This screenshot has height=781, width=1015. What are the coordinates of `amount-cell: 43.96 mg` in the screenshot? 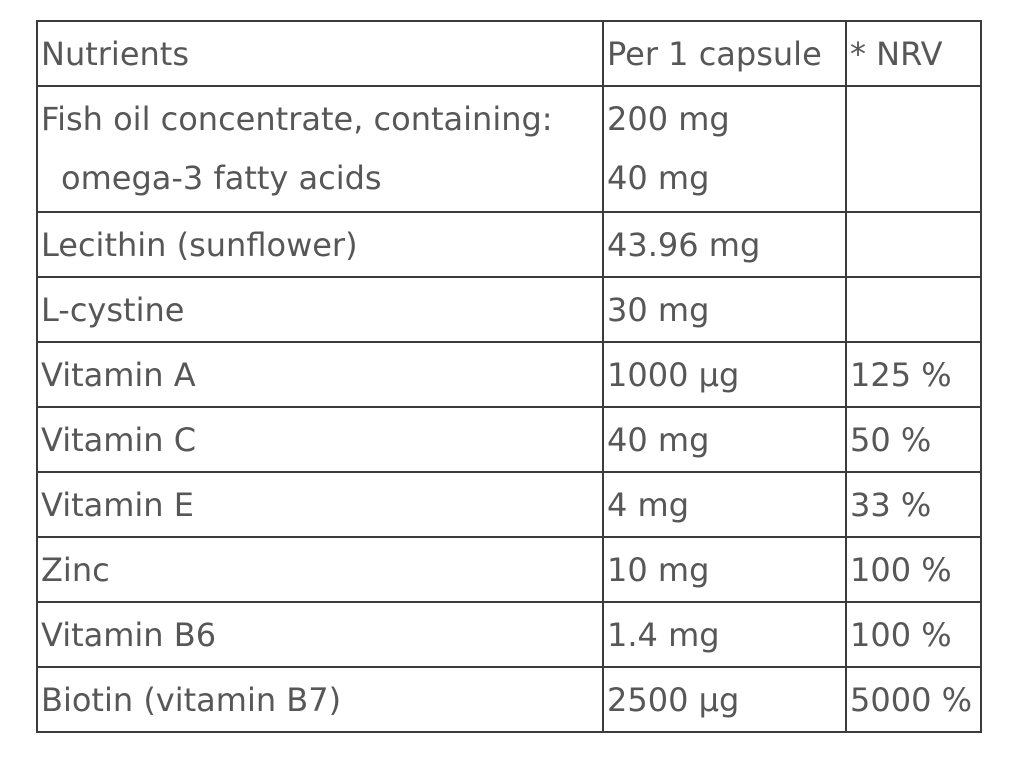 It's located at (724, 244).